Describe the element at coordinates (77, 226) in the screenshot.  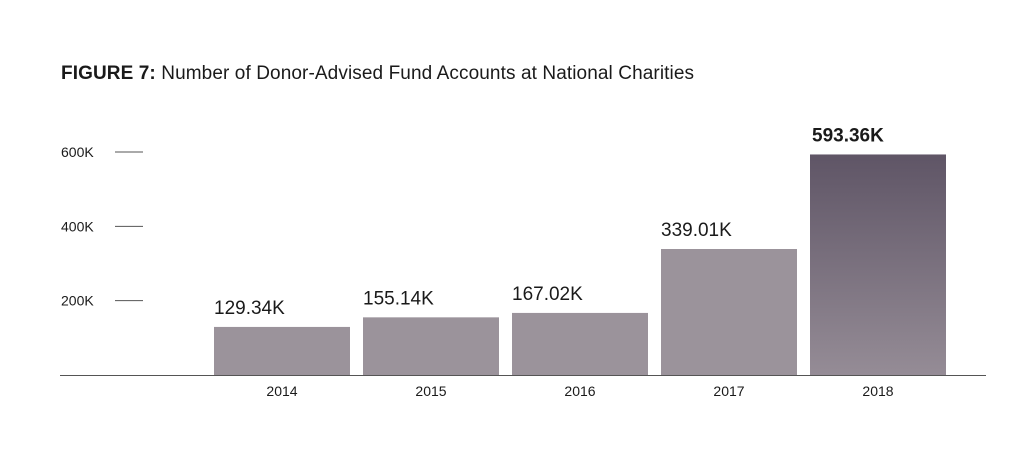
I see `y-tick-label: 400K` at that location.